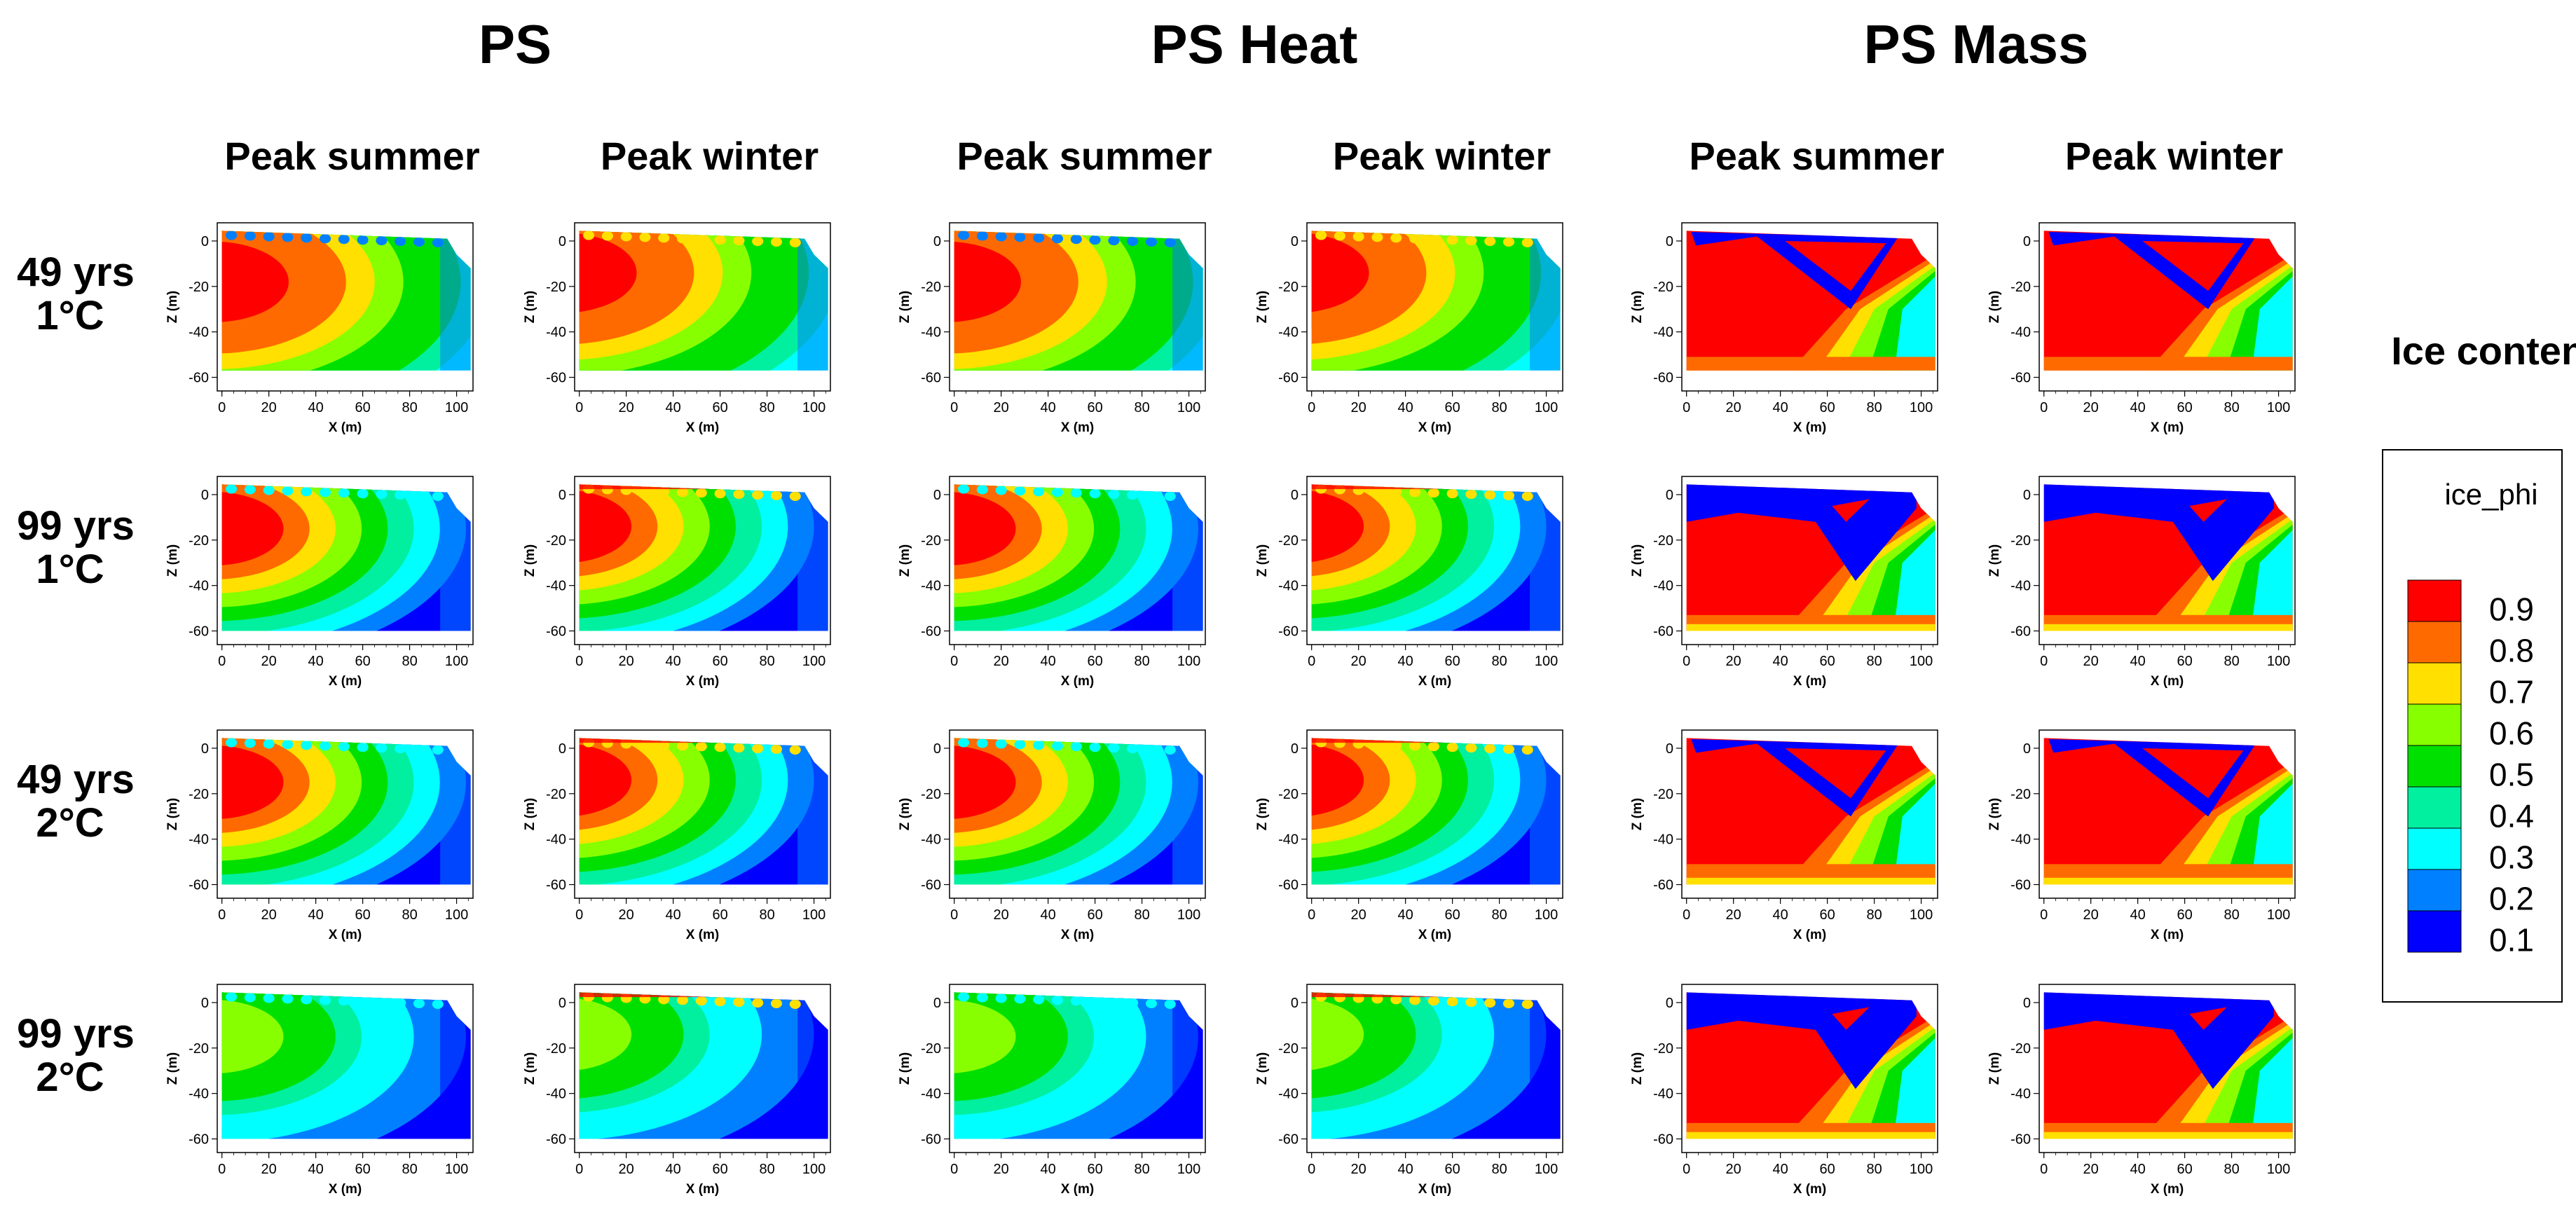 This screenshot has width=2576, height=1217. Describe the element at coordinates (1977, 44) in the screenshot. I see `group-title-ps-mass: PS Mass` at that location.